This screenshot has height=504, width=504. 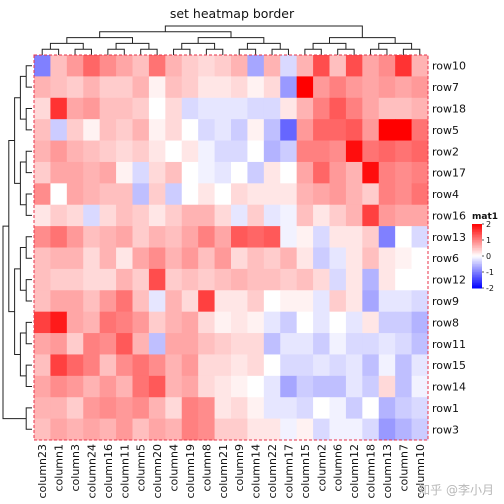 What do you see at coordinates (449, 66) in the screenshot?
I see `row-label: row10` at bounding box center [449, 66].